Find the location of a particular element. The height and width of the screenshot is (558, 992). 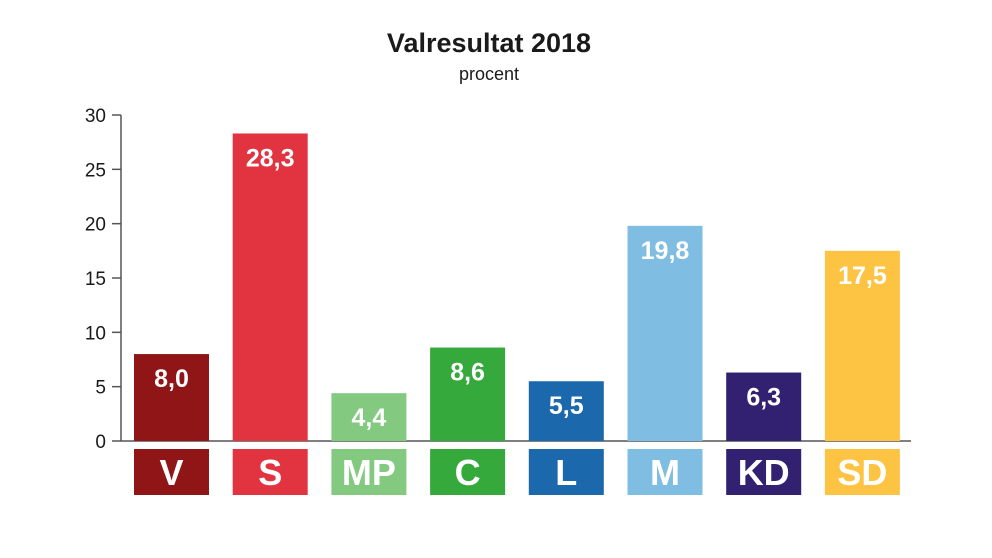

value-label: 8,6 is located at coordinates (467, 373).